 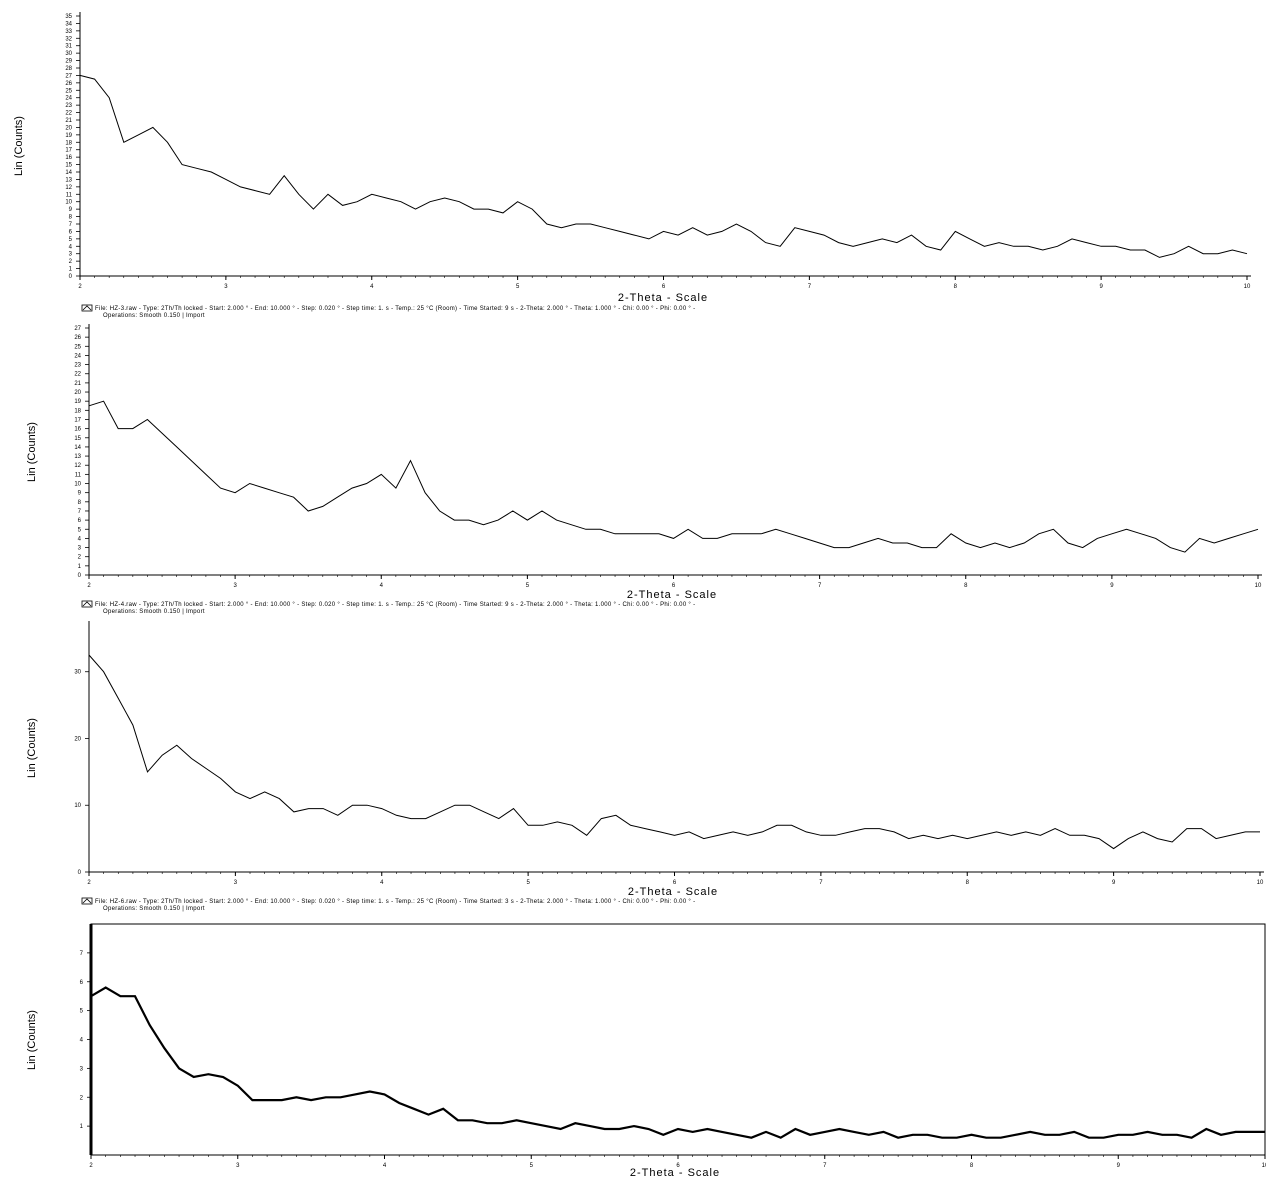 What do you see at coordinates (68, 47) in the screenshot?
I see `y-tick-label: 31` at bounding box center [68, 47].